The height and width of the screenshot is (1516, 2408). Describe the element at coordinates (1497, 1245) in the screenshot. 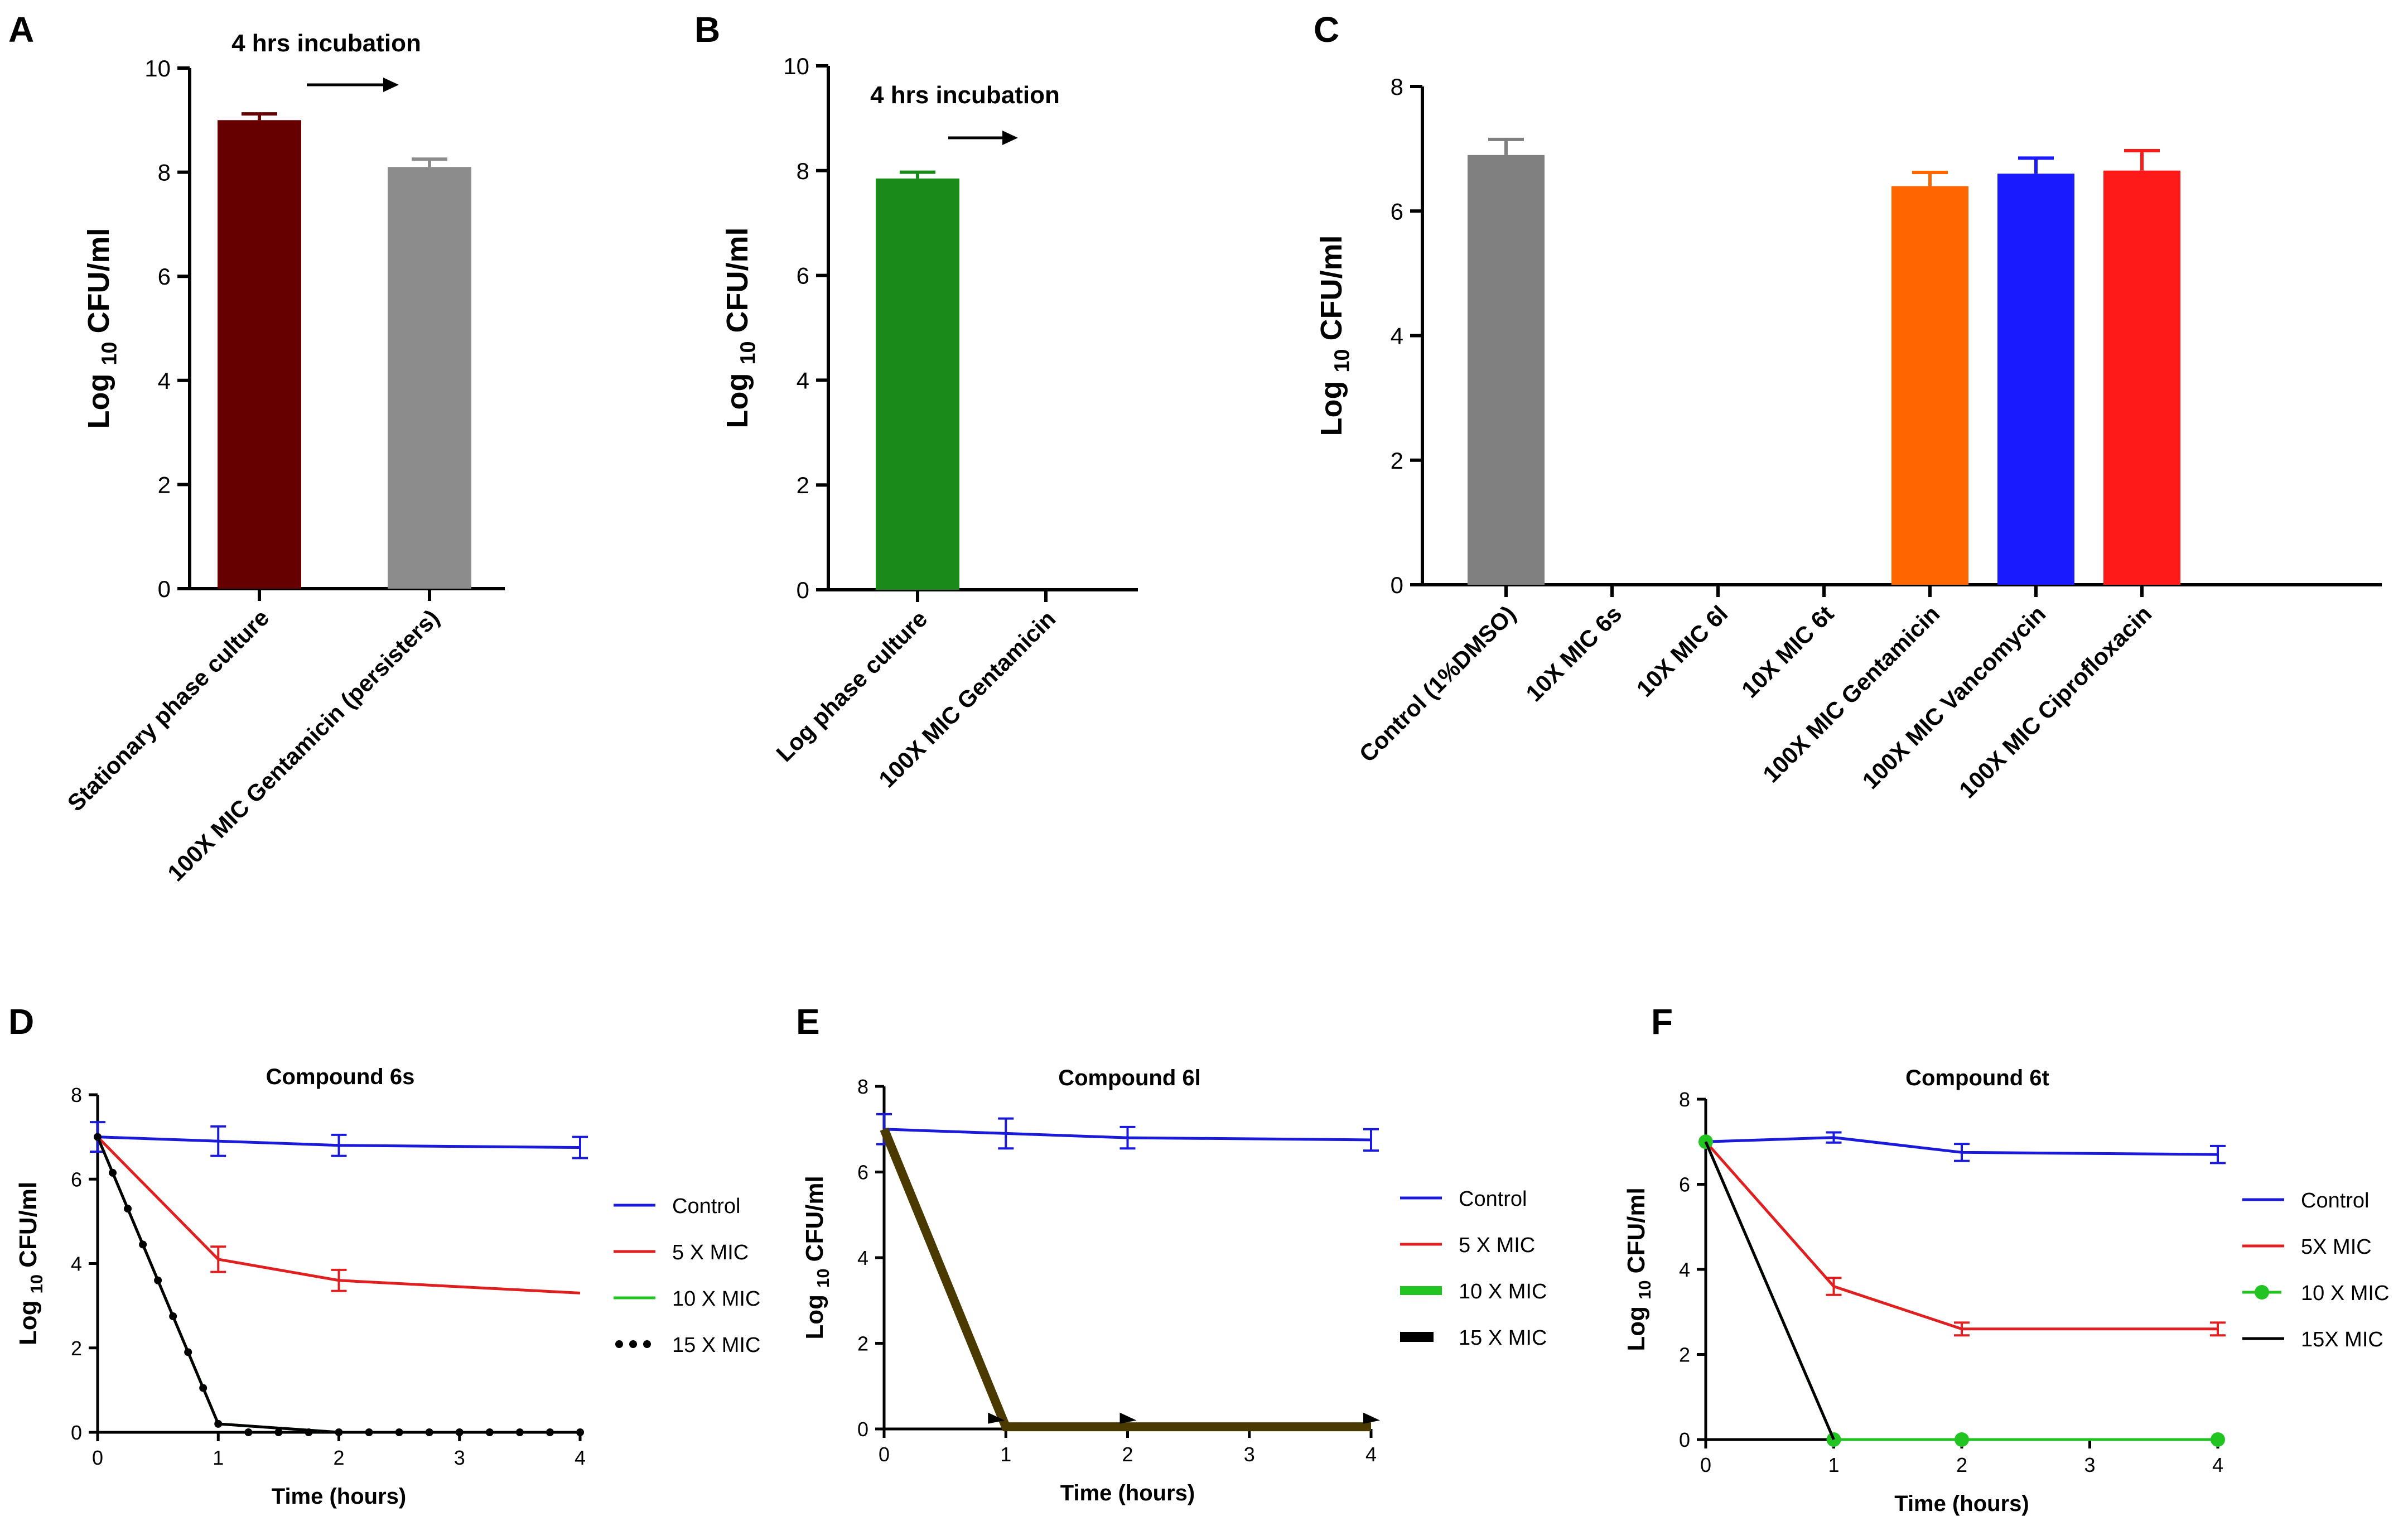

I see `legend-label: 5 X MIC` at that location.